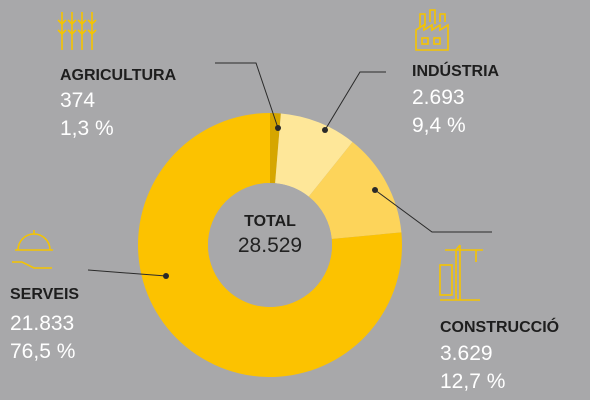  Describe the element at coordinates (42, 323) in the screenshot. I see `value-label: 21.833` at that location.